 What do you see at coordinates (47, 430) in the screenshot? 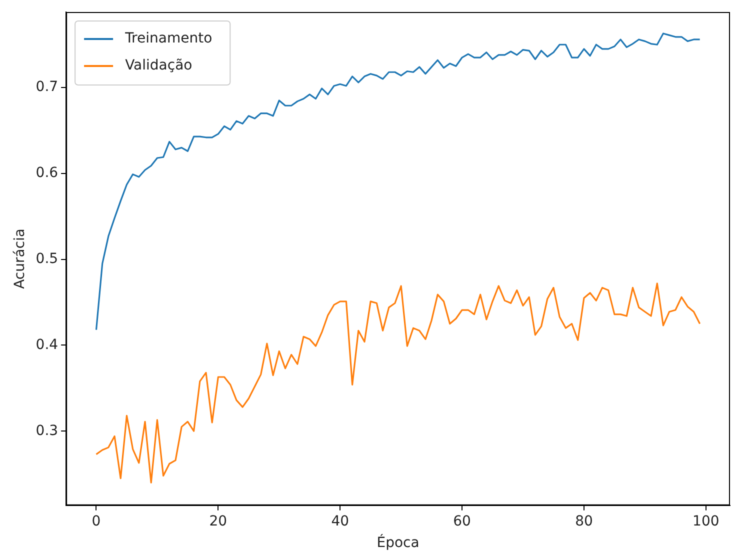
I see `y-tick-label: 0.3` at bounding box center [47, 430].